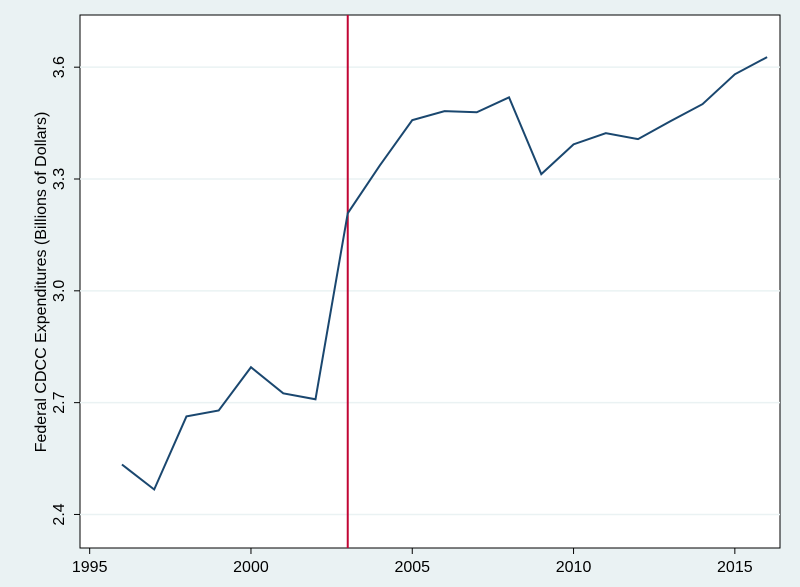 This screenshot has width=800, height=587. I want to click on y-tick-label: 2.7, so click(59, 402).